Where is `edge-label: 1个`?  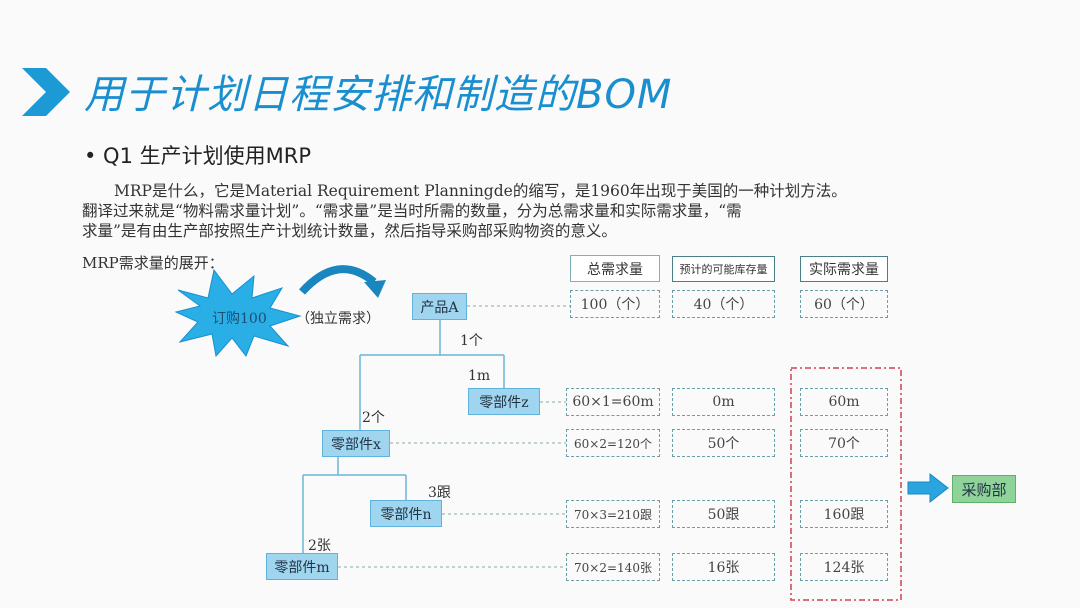
edge-label: 1个 is located at coordinates (471, 341).